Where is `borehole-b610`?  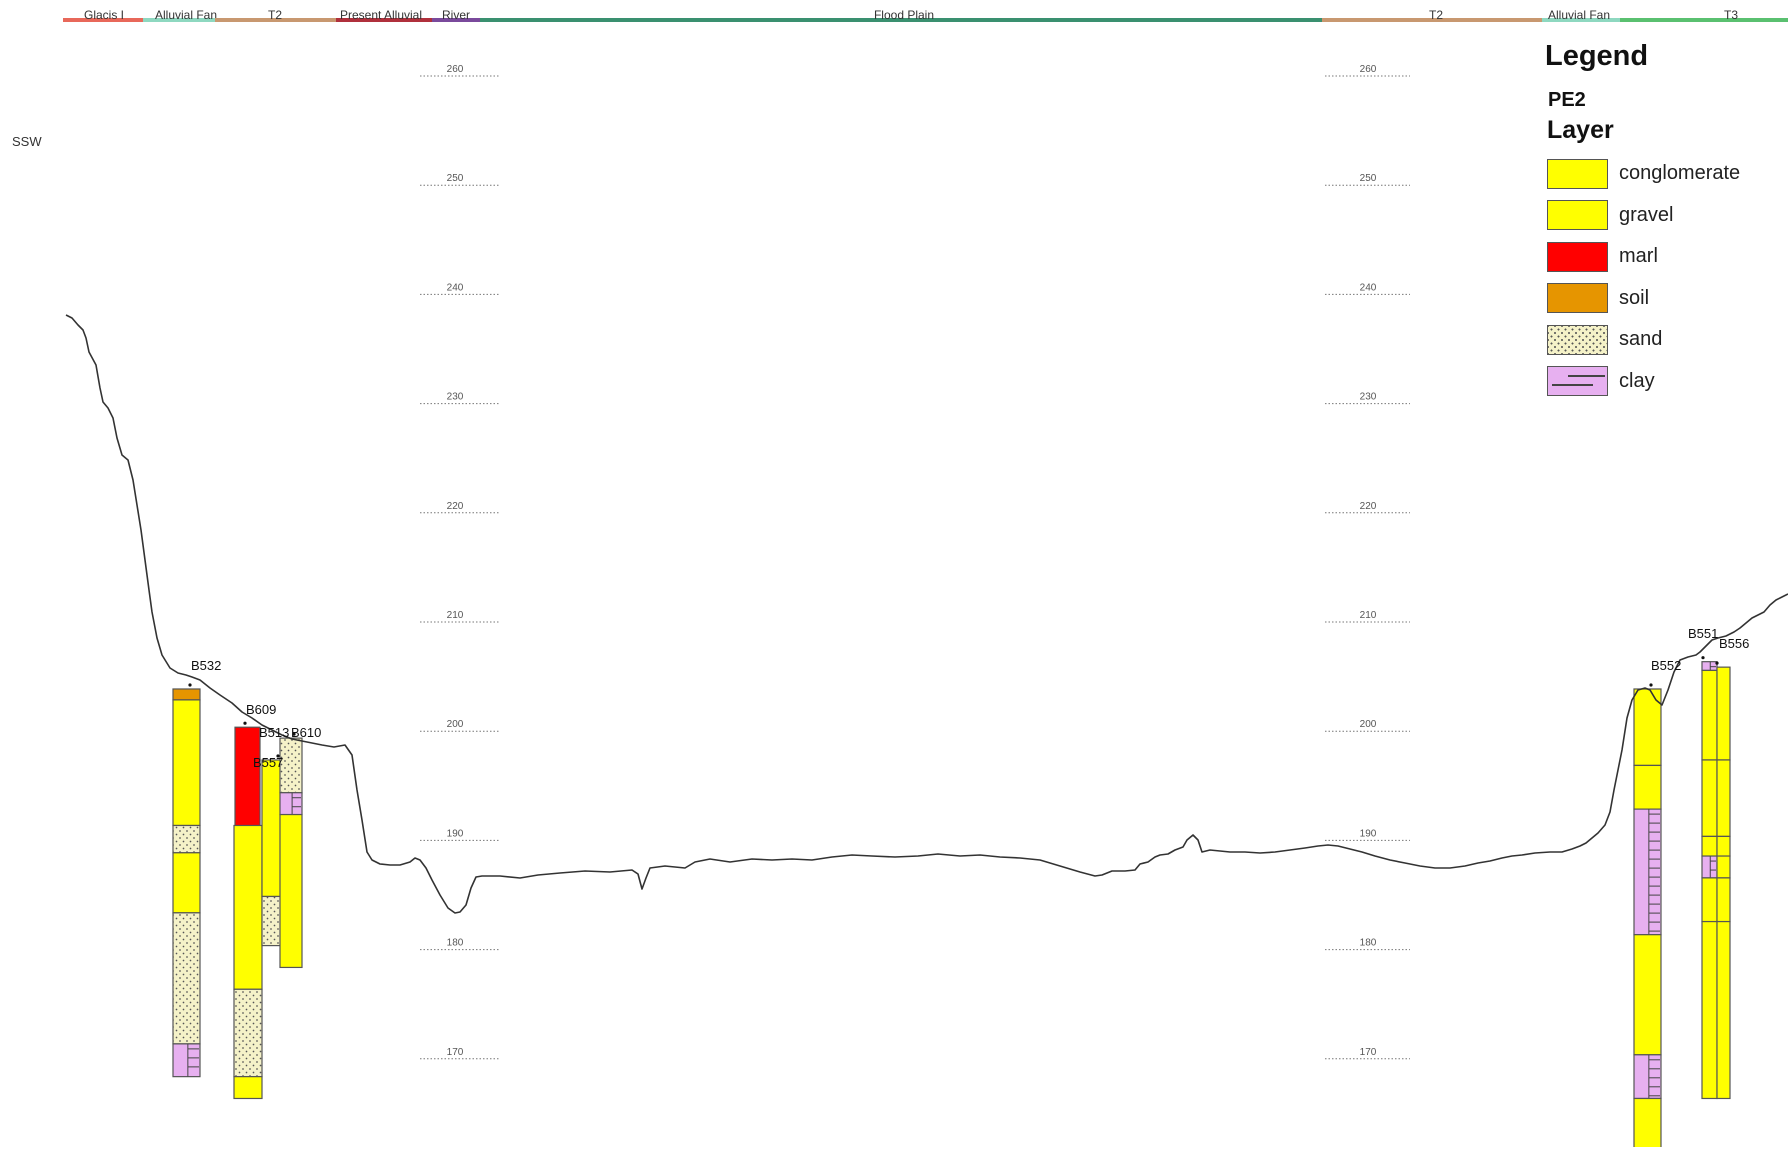
borehole-b610 is located at coordinates (291, 853).